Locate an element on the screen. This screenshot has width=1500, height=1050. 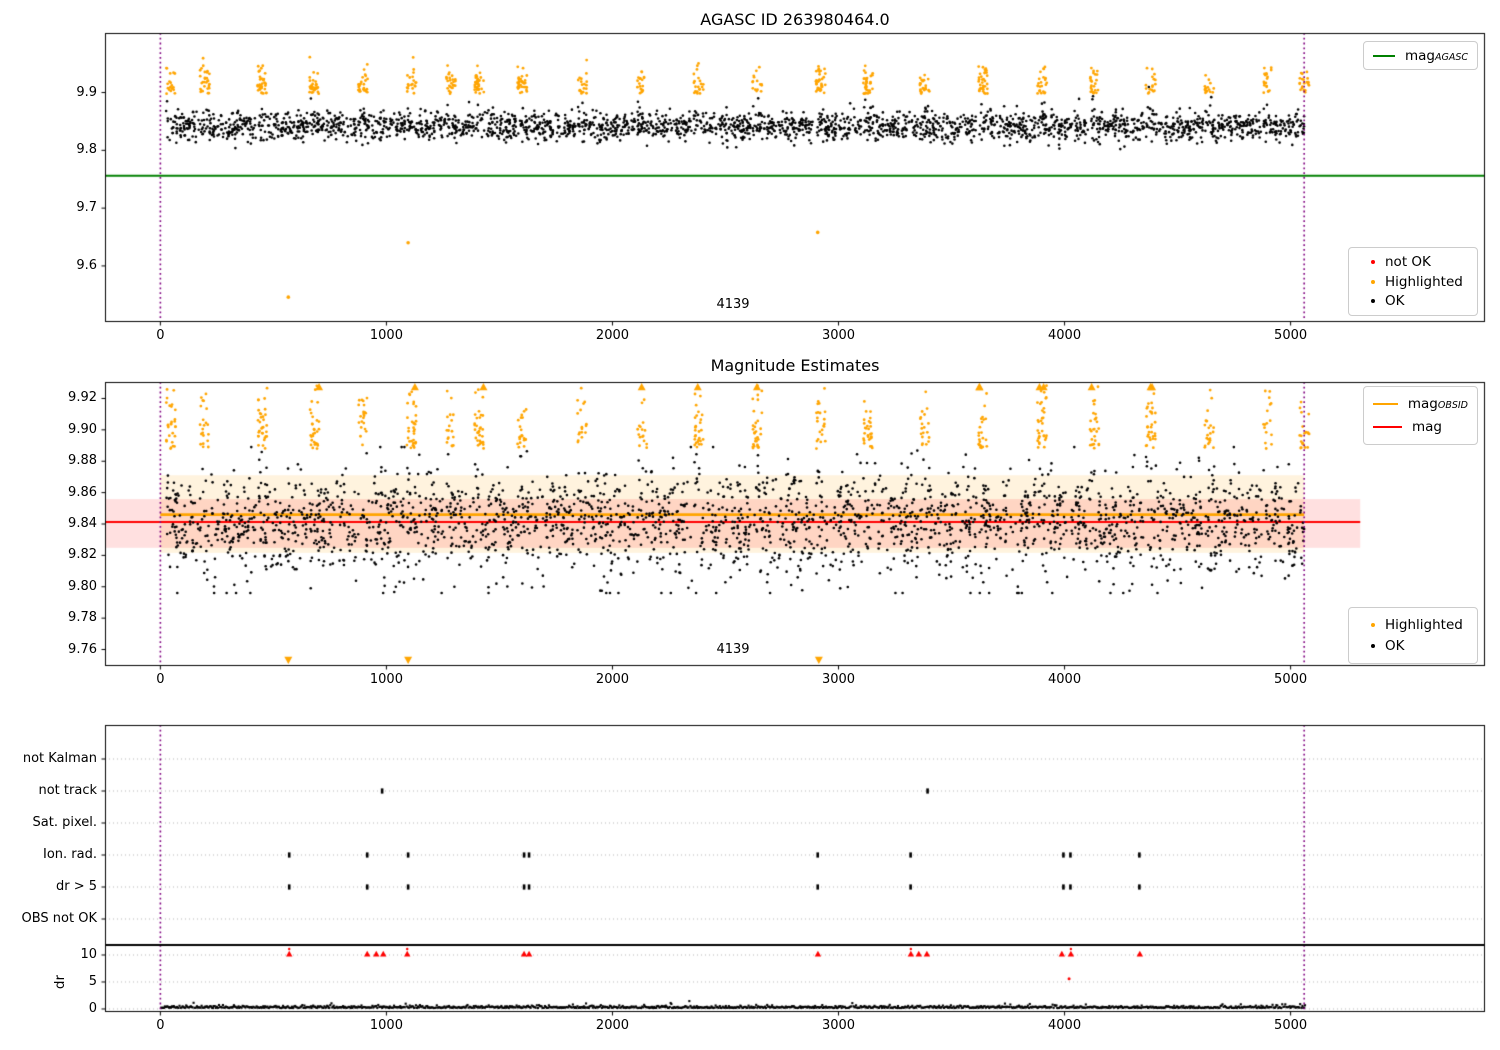
bottom-x-tick-label: 1000 is located at coordinates (386, 1025).